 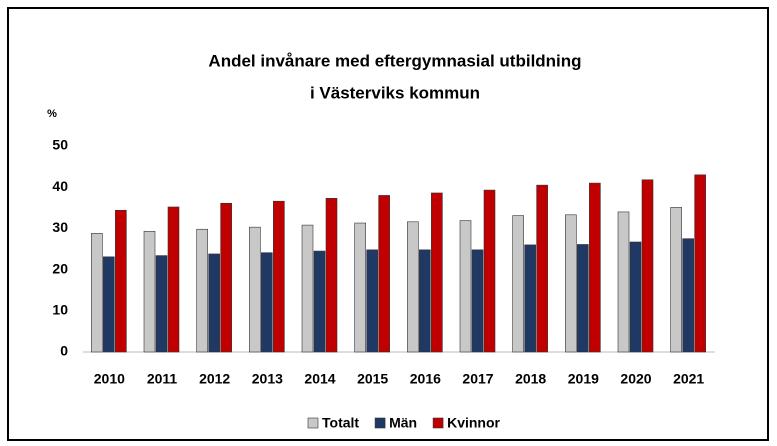 I want to click on y-tick-label: 0, so click(x=64, y=351).